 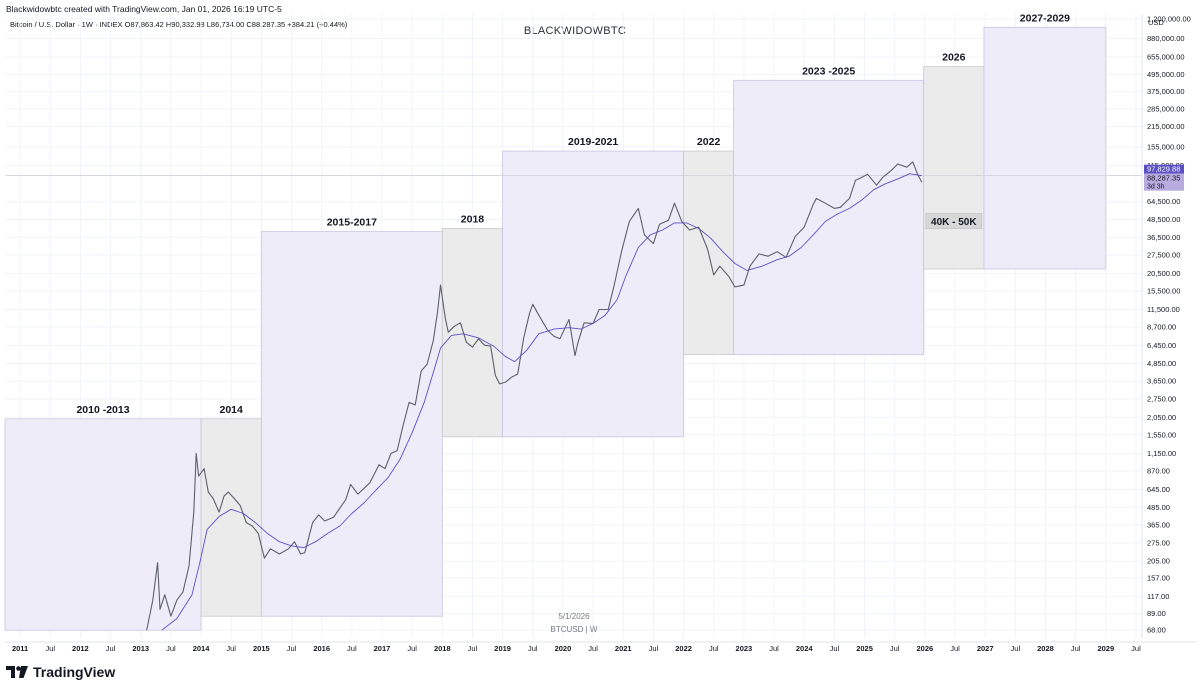 What do you see at coordinates (683, 648) in the screenshot?
I see `x-tick-label: 2022` at bounding box center [683, 648].